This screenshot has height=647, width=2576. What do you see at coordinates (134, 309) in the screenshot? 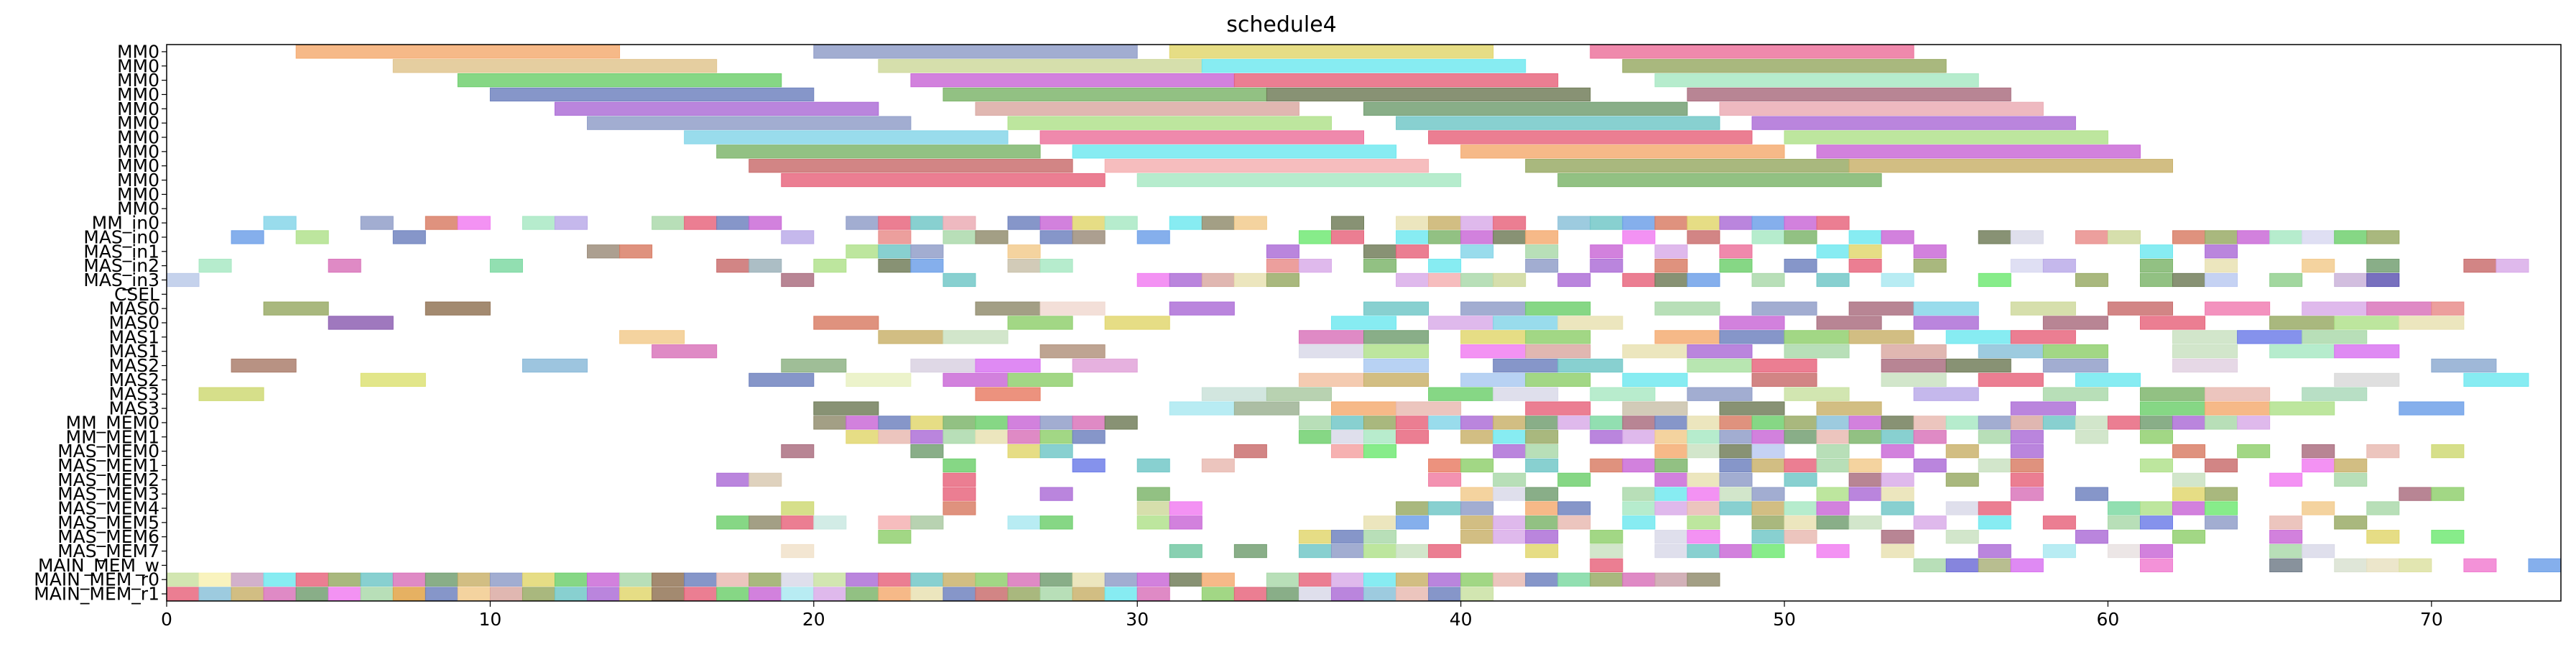
I see `y-tick-label: MAS0` at bounding box center [134, 309].